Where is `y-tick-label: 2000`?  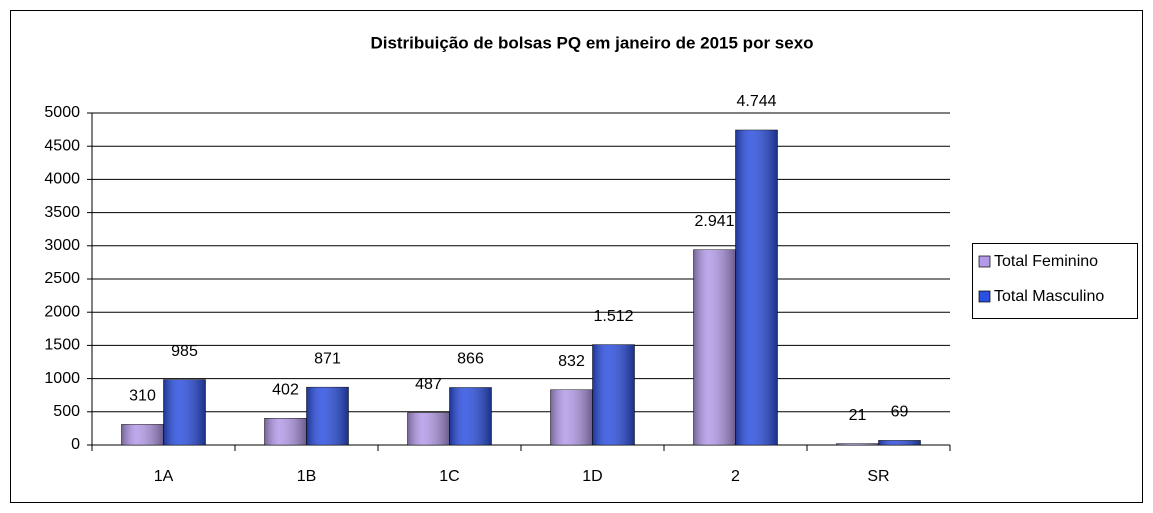
y-tick-label: 2000 is located at coordinates (62, 311).